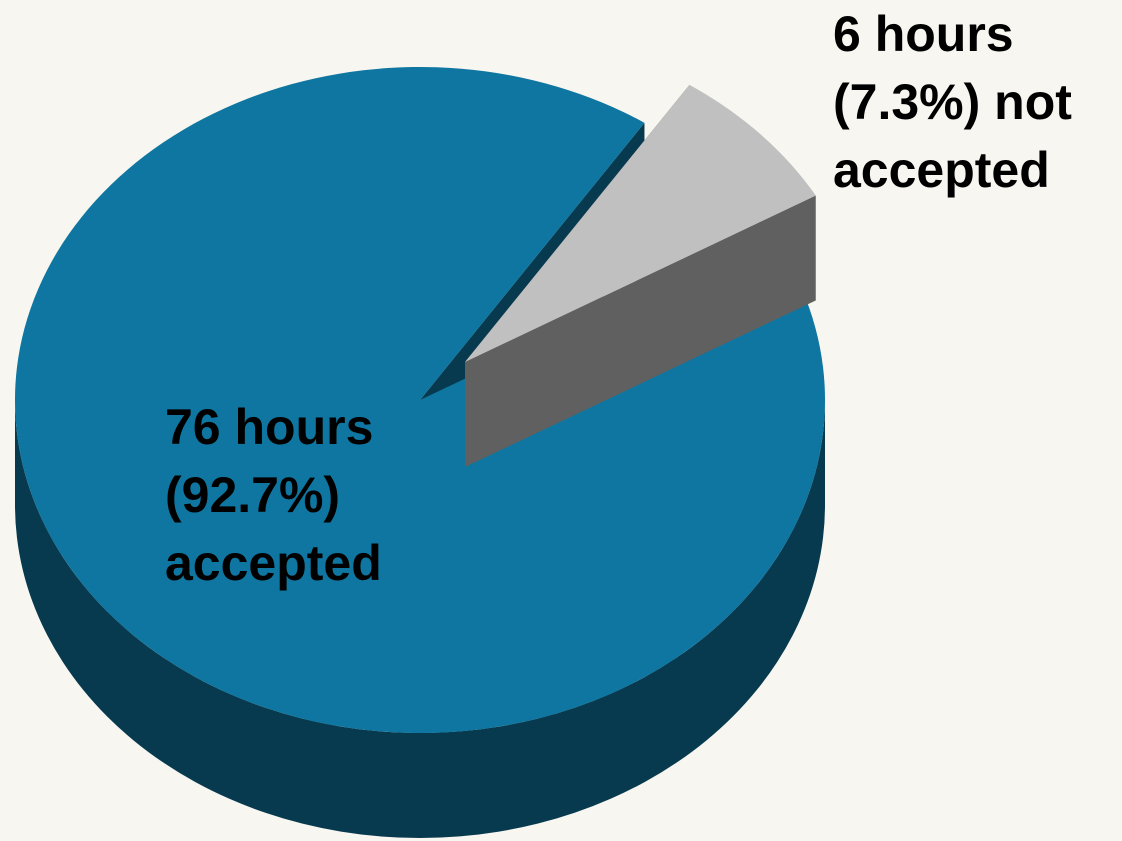 The image size is (1122, 841). Describe the element at coordinates (273, 495) in the screenshot. I see `slice-label: 76 hours (92.7%) accepted` at that location.